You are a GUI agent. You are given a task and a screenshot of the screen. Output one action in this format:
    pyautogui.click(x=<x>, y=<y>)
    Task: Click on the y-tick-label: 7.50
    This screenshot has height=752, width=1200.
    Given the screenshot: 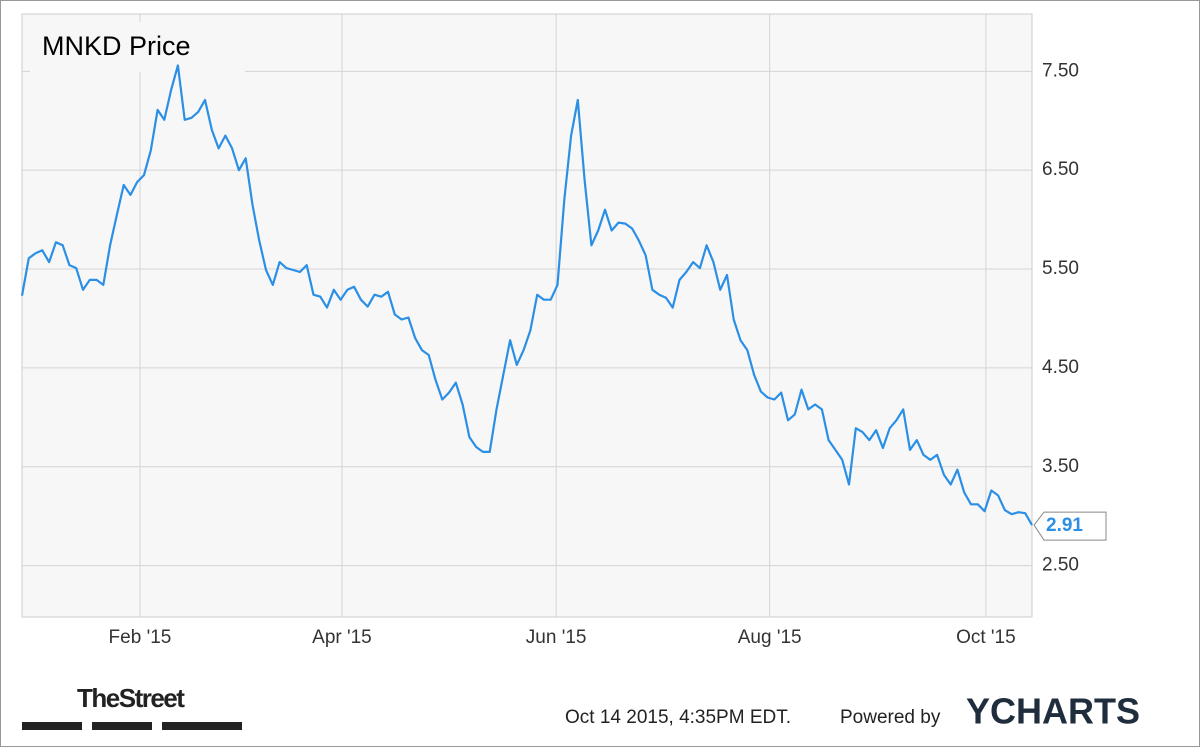 What is the action you would take?
    pyautogui.click(x=1060, y=70)
    